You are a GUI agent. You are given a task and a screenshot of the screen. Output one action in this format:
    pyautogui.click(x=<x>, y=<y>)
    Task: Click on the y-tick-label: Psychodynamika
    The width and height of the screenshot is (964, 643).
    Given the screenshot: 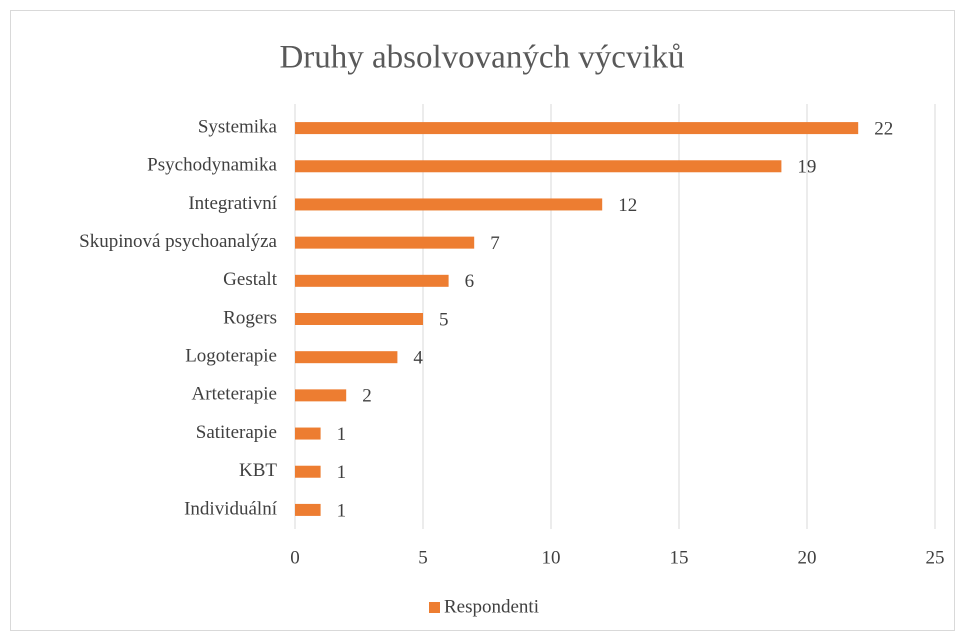 What is the action you would take?
    pyautogui.click(x=212, y=165)
    